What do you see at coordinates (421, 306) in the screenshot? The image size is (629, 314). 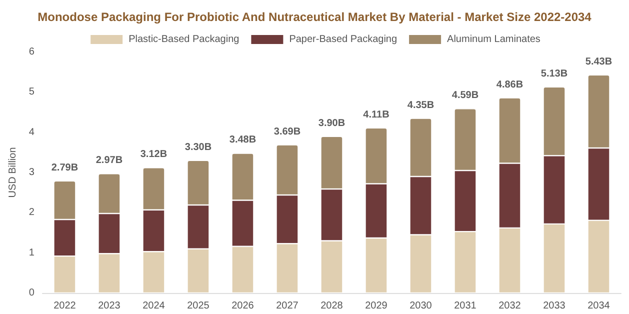 I see `x-tick-label: 2030` at bounding box center [421, 306].